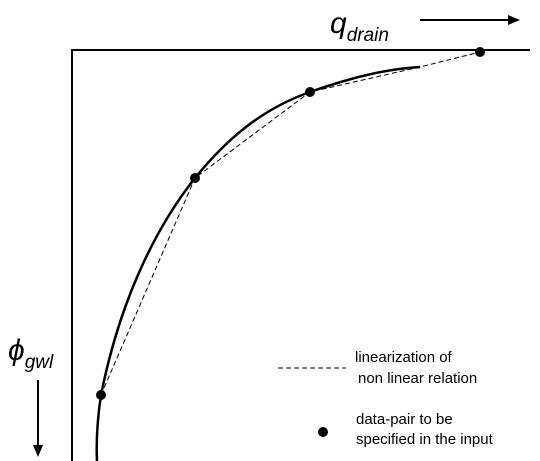  What do you see at coordinates (404, 357) in the screenshot?
I see `legend-text: linearization of` at bounding box center [404, 357].